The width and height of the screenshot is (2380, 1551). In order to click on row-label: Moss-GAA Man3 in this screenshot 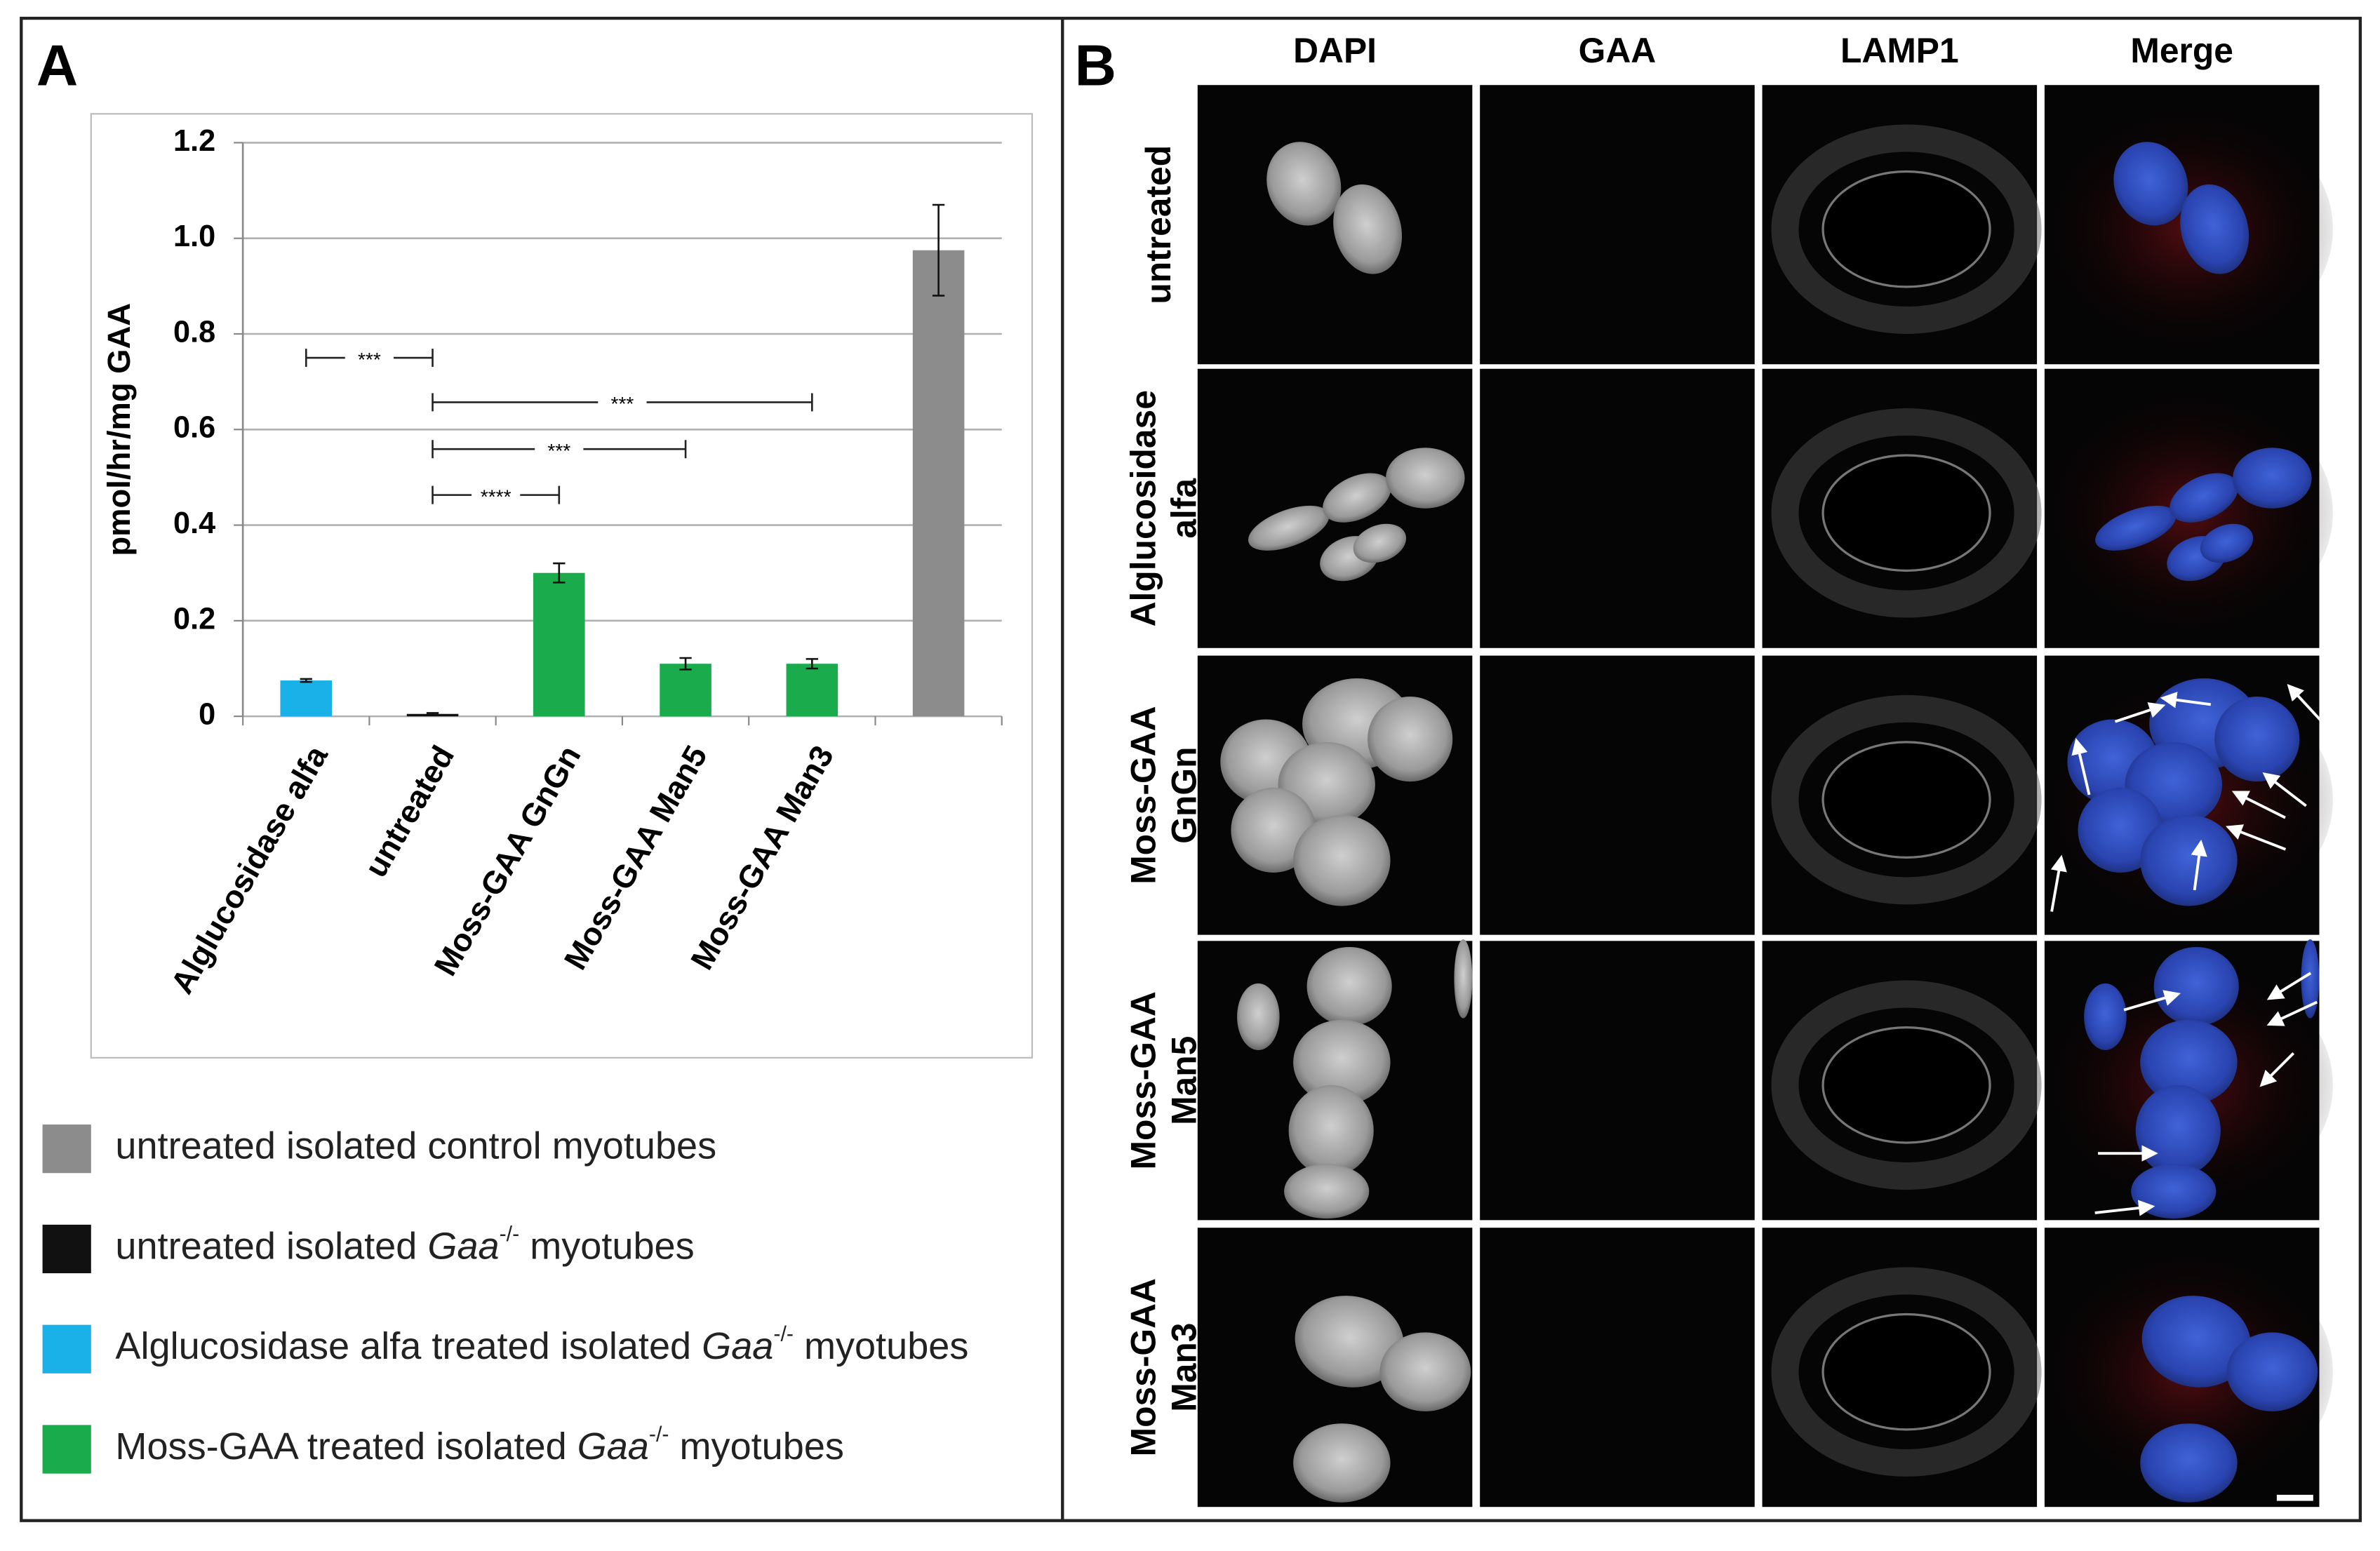, I will do `click(1163, 1367)`.